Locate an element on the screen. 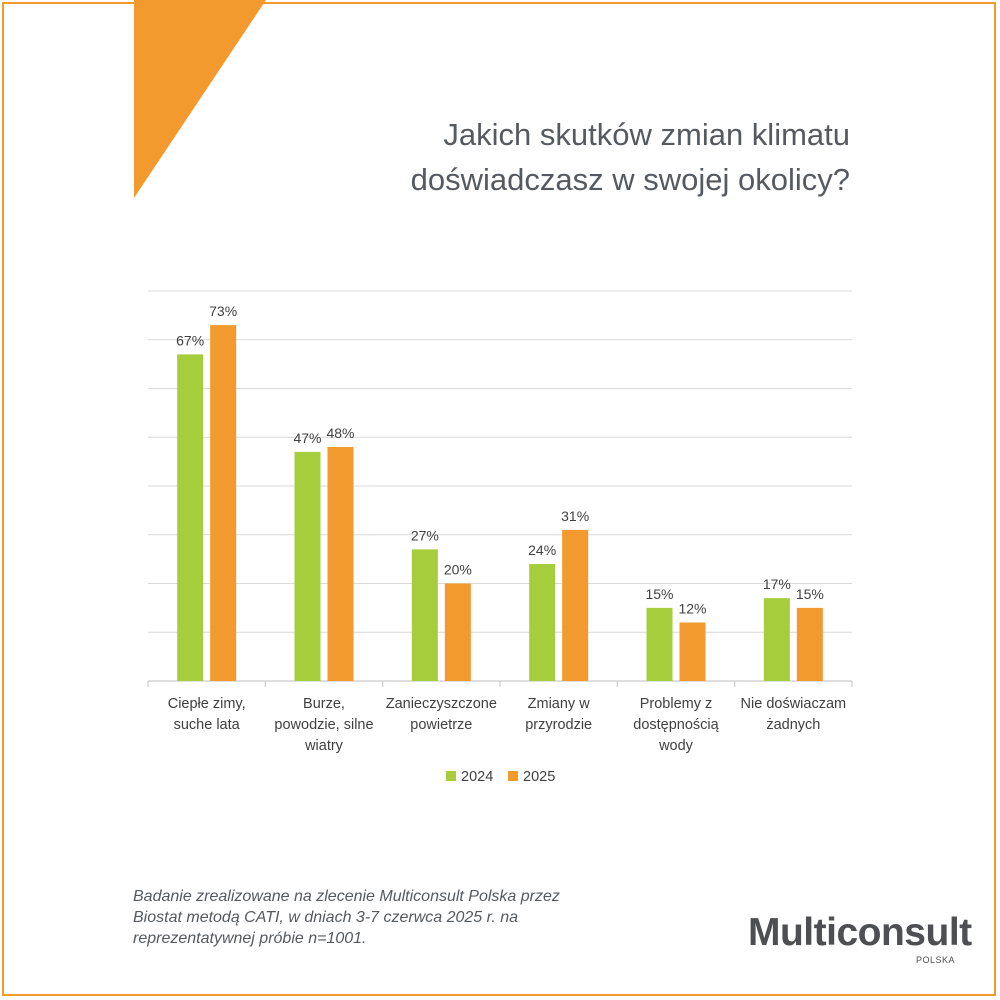  title-line-2: doświadczasz w swojej okolicy? is located at coordinates (630, 179).